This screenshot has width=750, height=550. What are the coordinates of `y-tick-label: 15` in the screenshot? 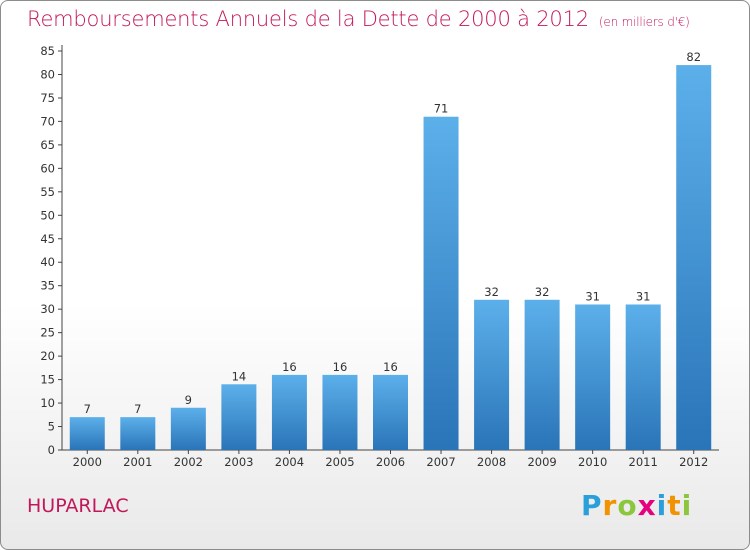 It's located at (47, 380).